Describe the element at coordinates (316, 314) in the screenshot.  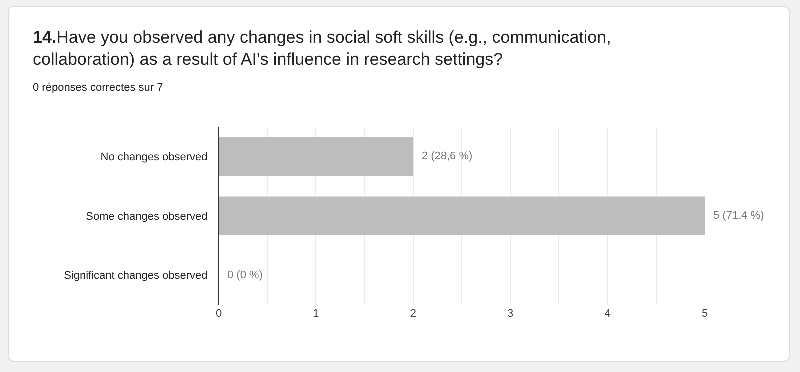
I see `x-tick-label: 1` at that location.